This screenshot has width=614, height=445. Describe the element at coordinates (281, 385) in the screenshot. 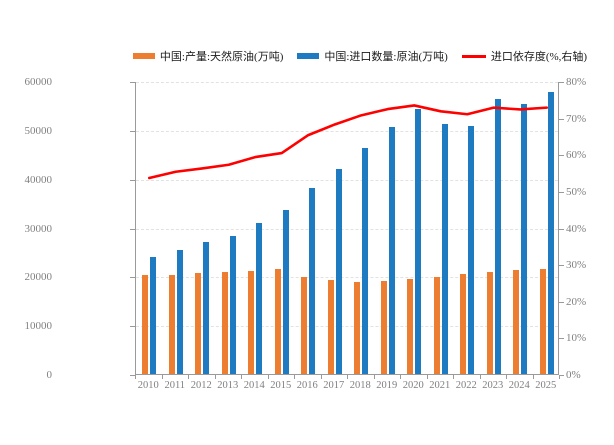

I see `x-axis-tick-label: 2015` at that location.